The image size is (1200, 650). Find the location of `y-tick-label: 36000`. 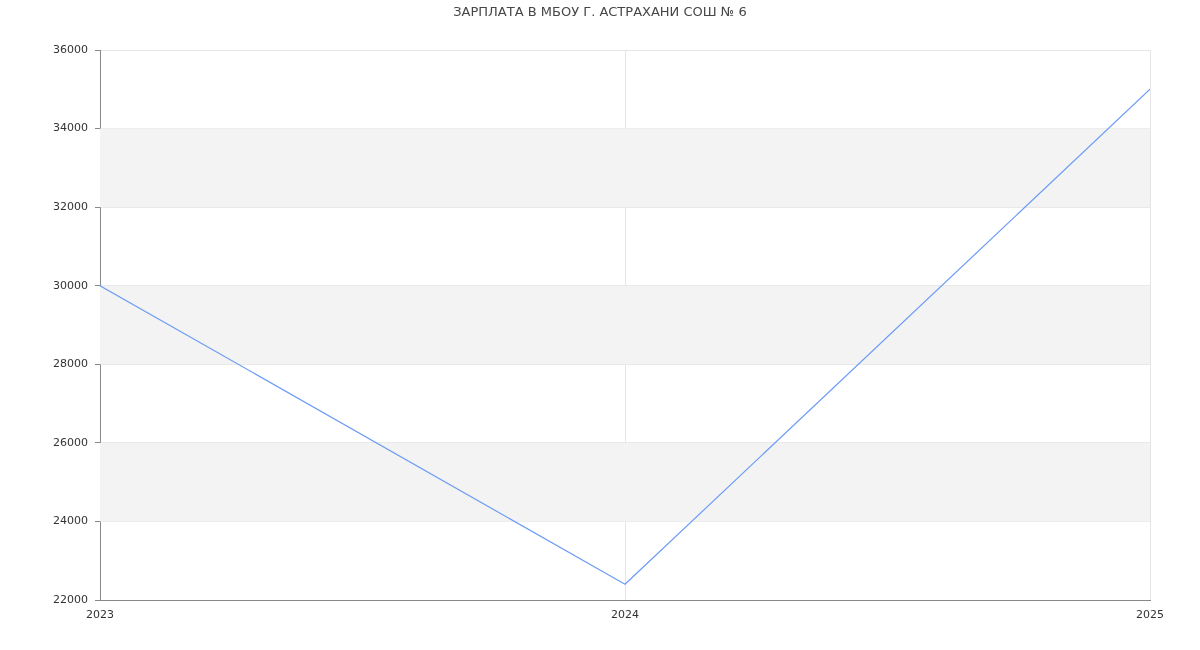

y-tick-label: 36000 is located at coordinates (70, 49).